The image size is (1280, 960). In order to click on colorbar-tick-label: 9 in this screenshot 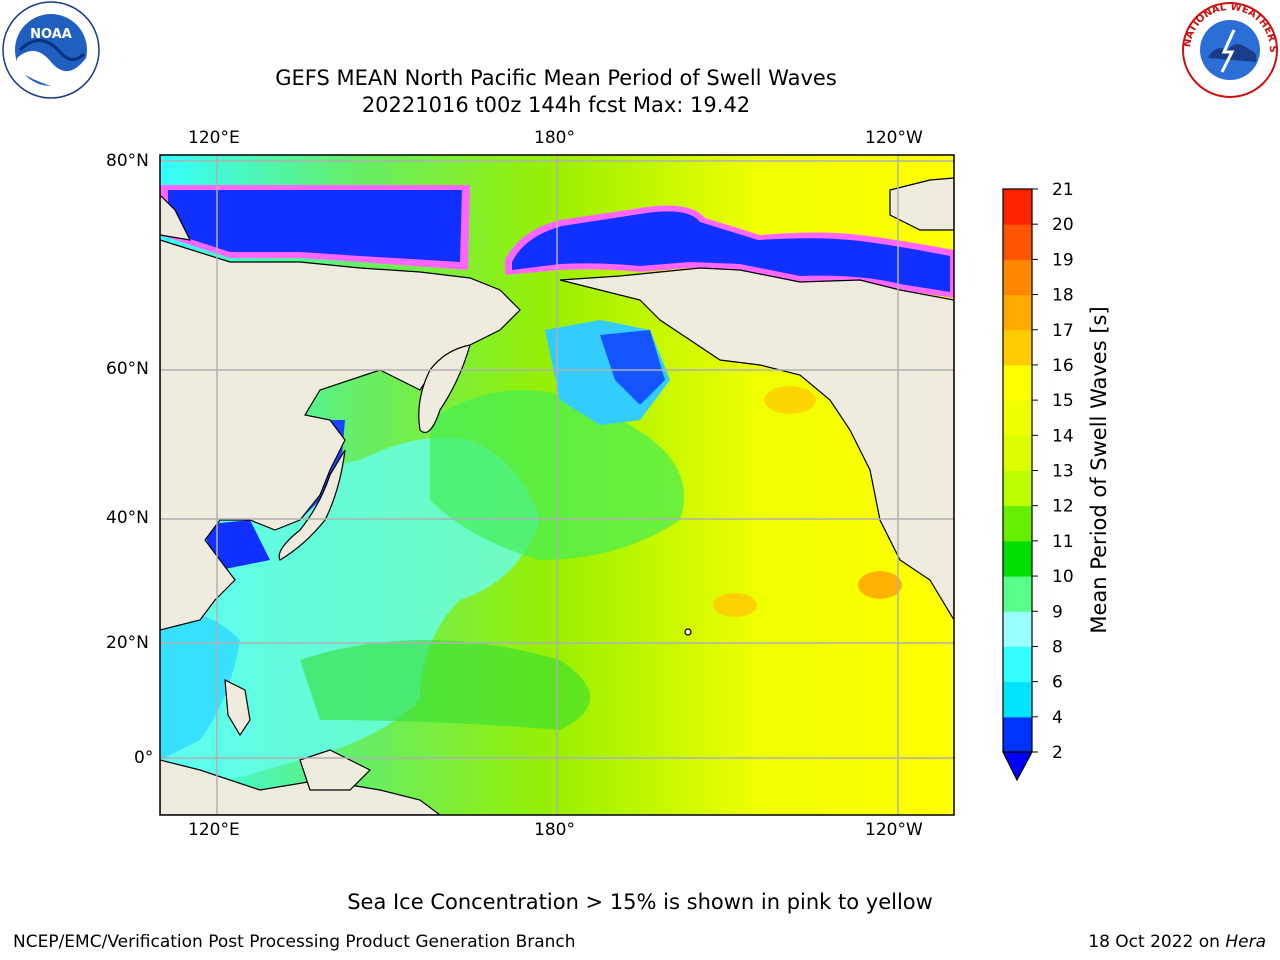, I will do `click(1057, 612)`.